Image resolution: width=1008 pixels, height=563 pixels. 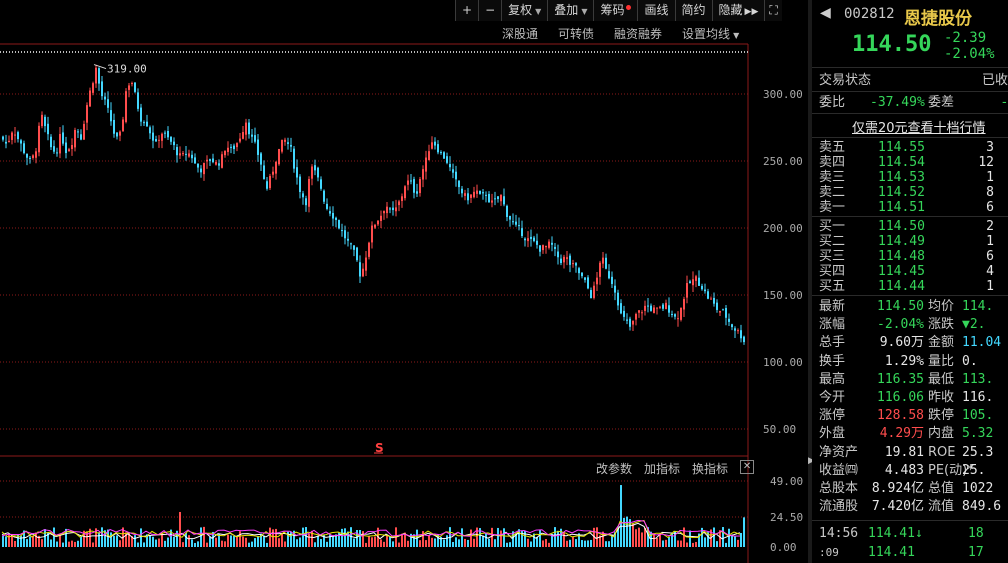 What do you see at coordinates (656, 10) in the screenshot?
I see `huaxian-button: 画线` at bounding box center [656, 10].